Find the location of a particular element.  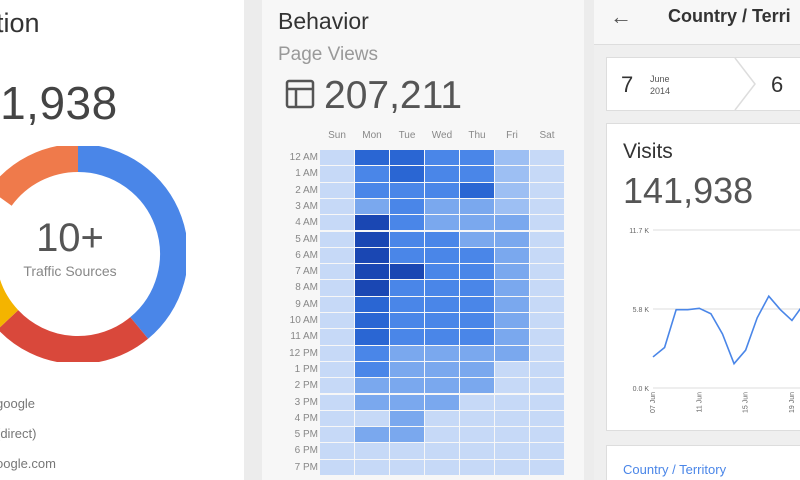

date-range-selector: 7 June 2014 6 is located at coordinates (703, 84).